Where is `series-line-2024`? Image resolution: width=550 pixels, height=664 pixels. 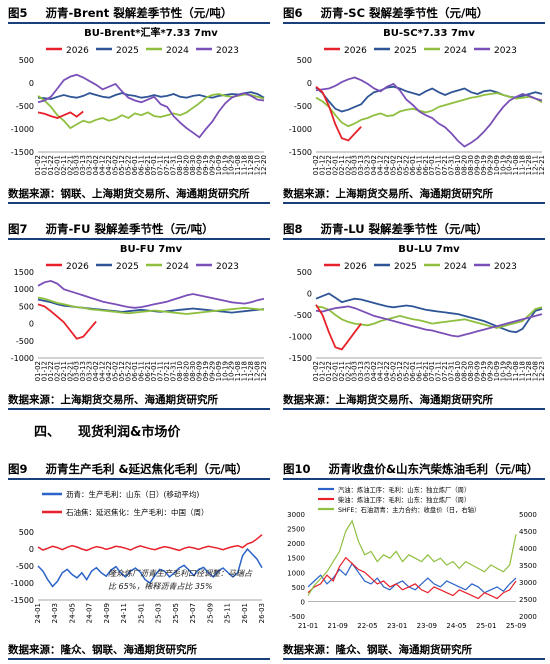 series-line-2024 is located at coordinates (429, 110).